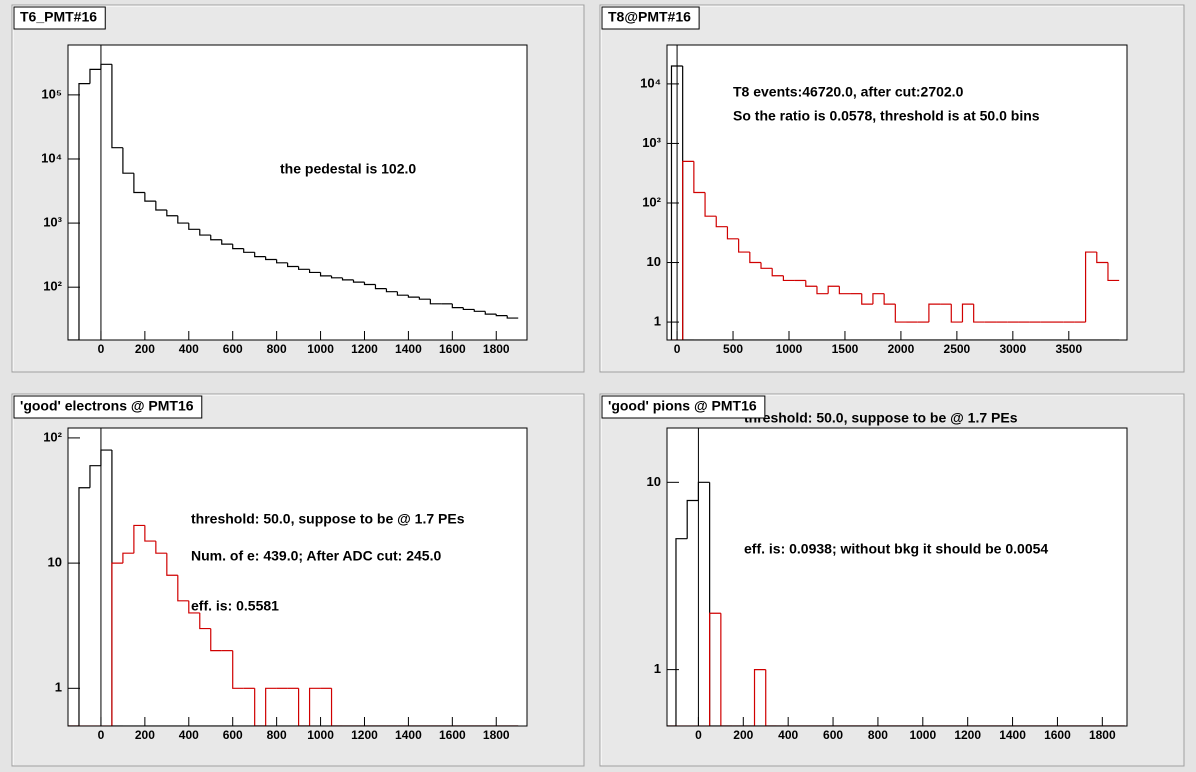  What do you see at coordinates (1068, 349) in the screenshot?
I see `x-tick-label: 3500` at bounding box center [1068, 349].